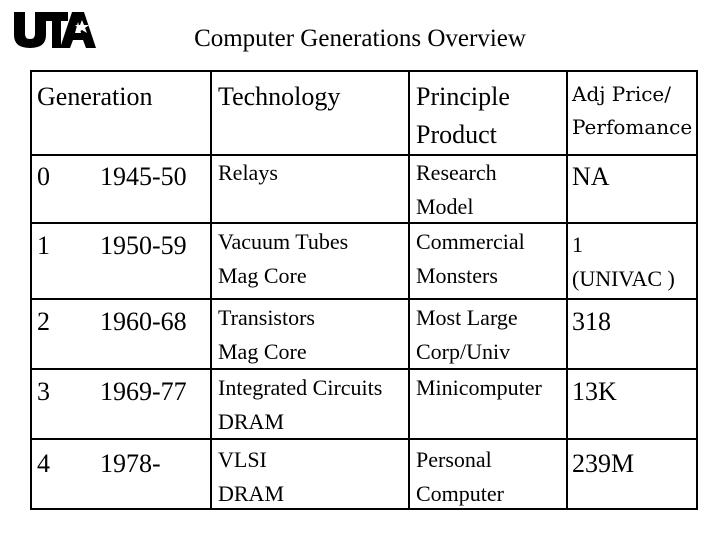 The image size is (720, 540). Describe the element at coordinates (43, 321) in the screenshot. I see `row2-generation: 2` at that location.